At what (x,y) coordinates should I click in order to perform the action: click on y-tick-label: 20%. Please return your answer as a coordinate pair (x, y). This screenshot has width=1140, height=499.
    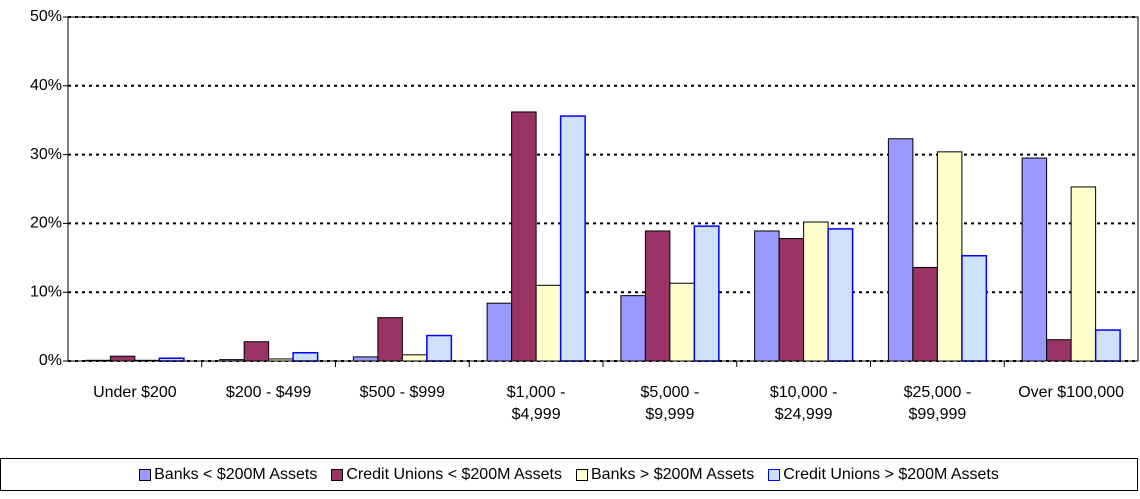
    Looking at the image, I should click on (46, 223).